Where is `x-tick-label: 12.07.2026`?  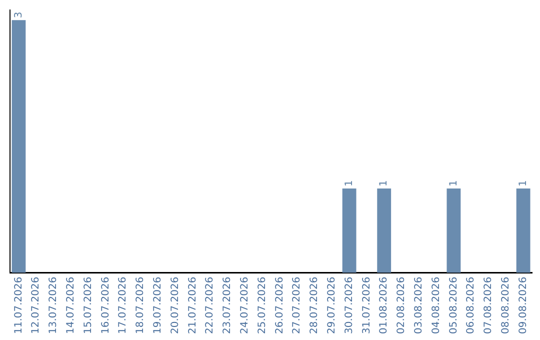 x-tick-label: 12.07.2026 is located at coordinates (36, 305).